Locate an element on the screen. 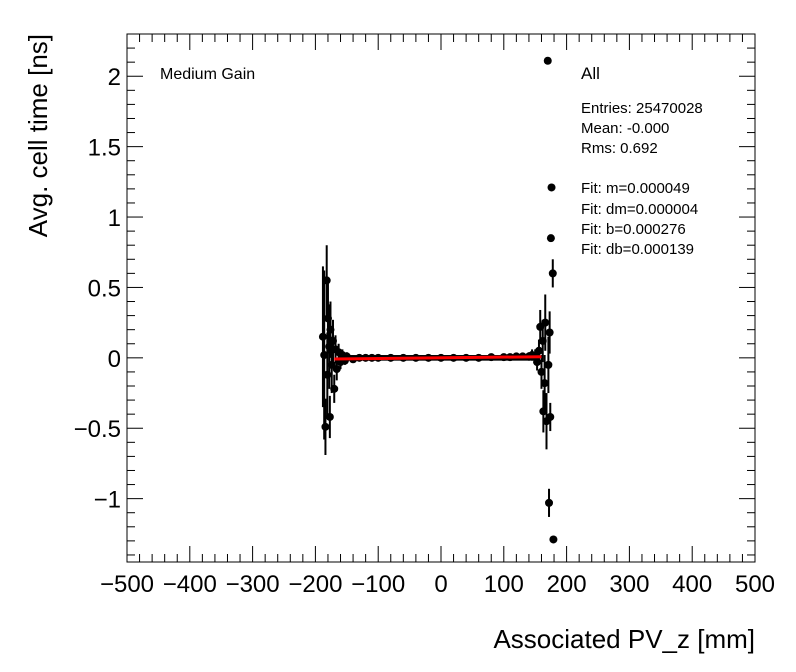 The image size is (796, 672). y-tick-label: −0.5 is located at coordinates (97, 429).